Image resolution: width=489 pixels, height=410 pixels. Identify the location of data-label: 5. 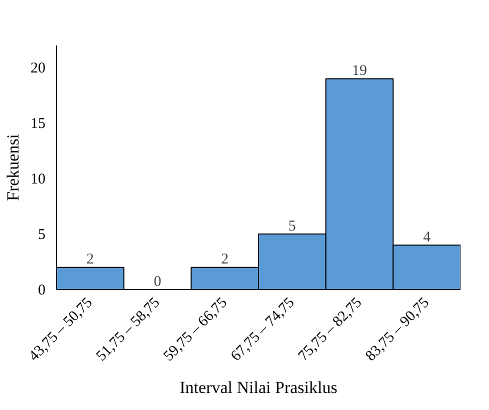
(292, 226).